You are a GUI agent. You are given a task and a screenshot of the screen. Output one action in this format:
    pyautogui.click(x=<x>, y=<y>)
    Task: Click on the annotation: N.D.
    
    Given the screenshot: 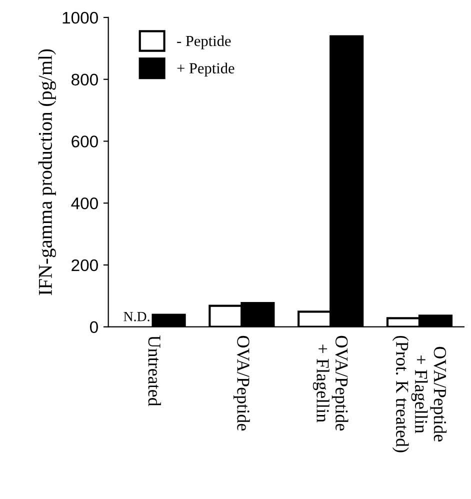 What is the action you would take?
    pyautogui.click(x=137, y=317)
    